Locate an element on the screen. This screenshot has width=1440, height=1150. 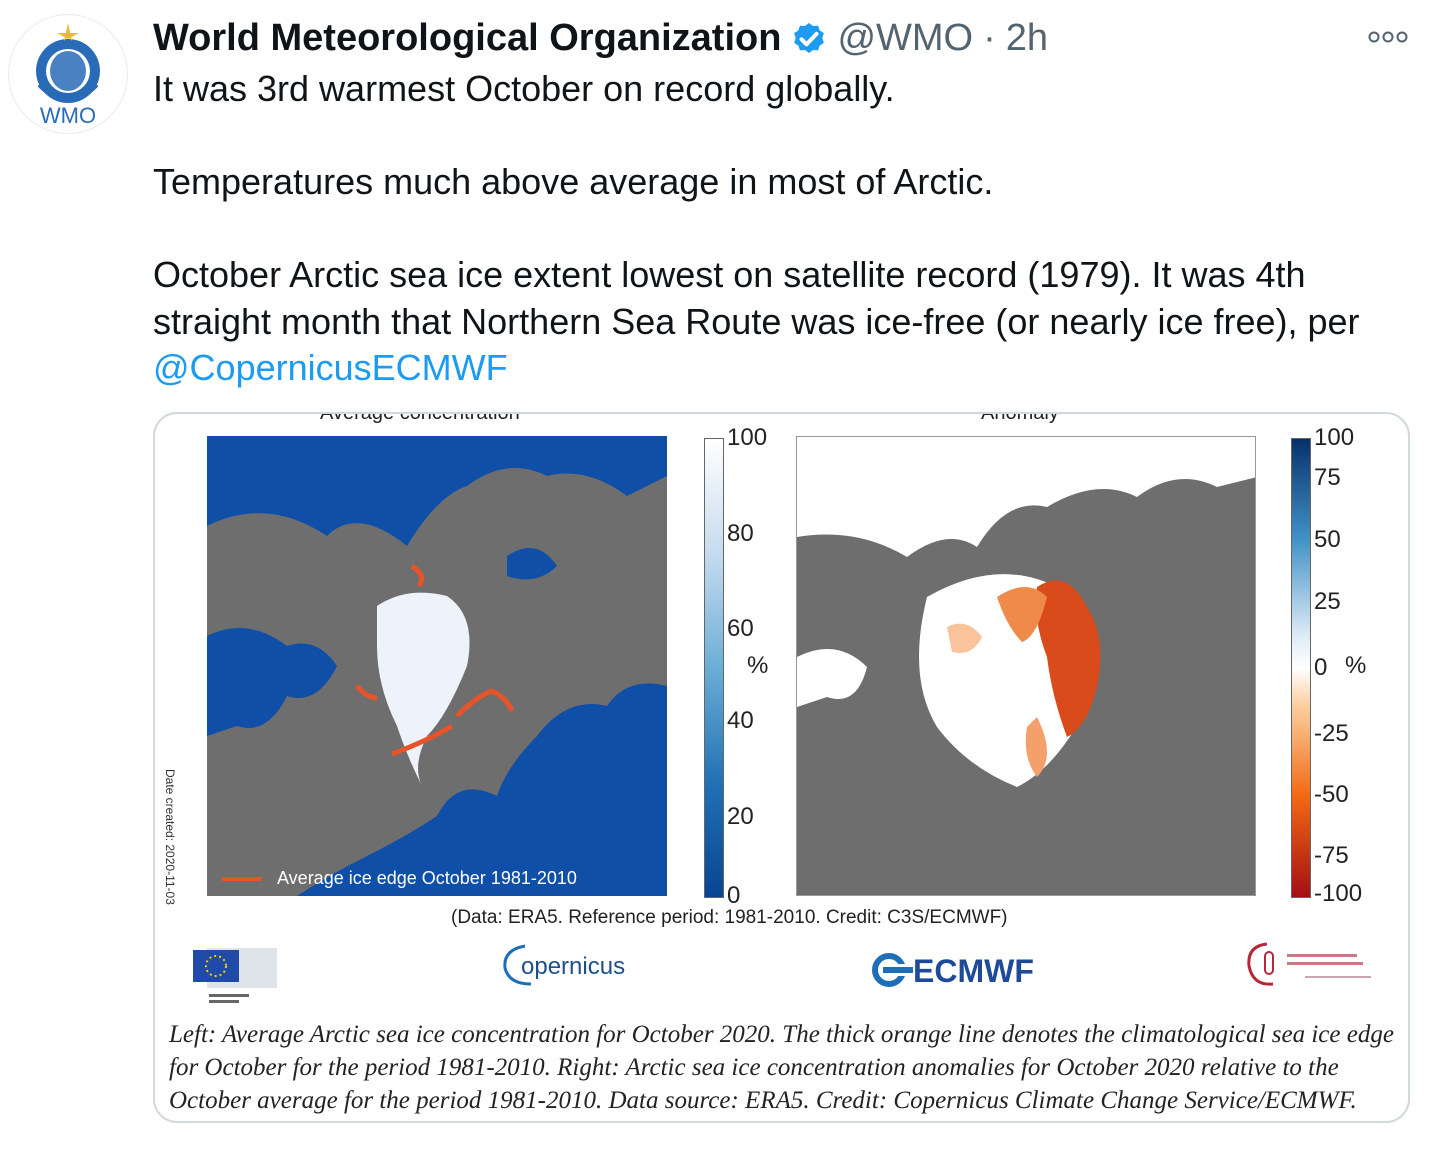
sea-ice-concentration-map: Average ice edge October 1981-2010 is located at coordinates (437, 666).